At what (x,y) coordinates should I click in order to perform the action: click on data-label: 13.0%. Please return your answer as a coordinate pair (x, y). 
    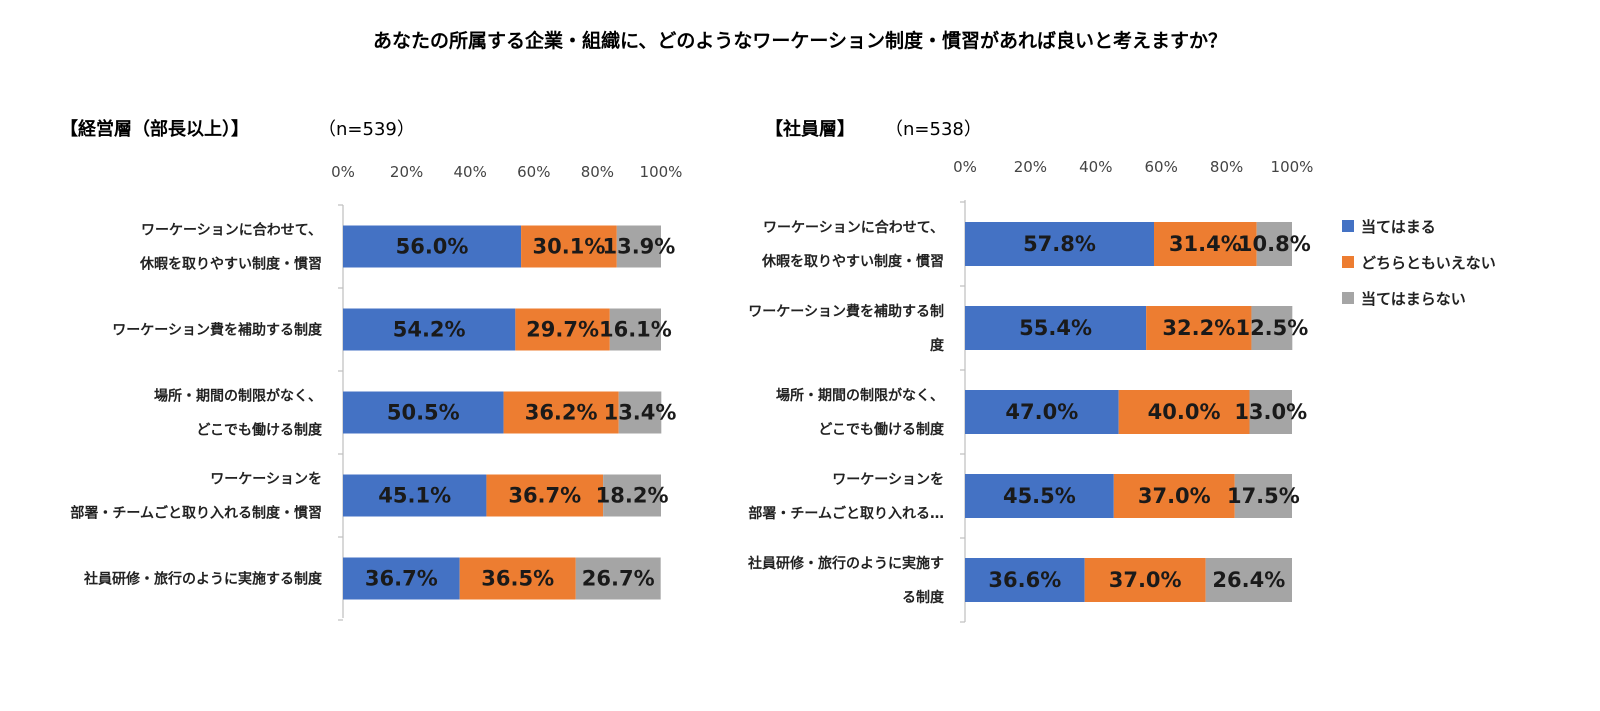
    Looking at the image, I should click on (1270, 412).